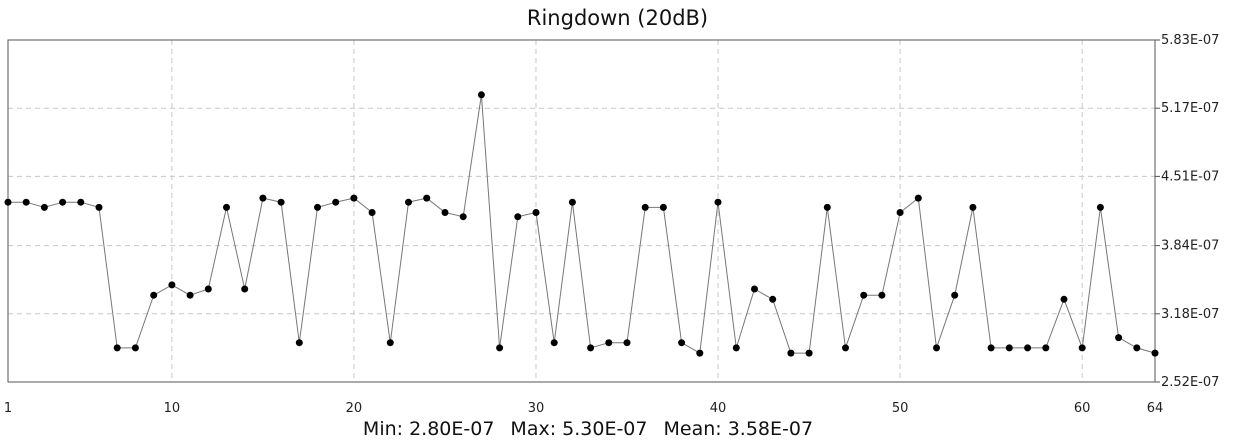 The width and height of the screenshot is (1235, 446). I want to click on y-tick-label: 2.52E-07, so click(1190, 382).